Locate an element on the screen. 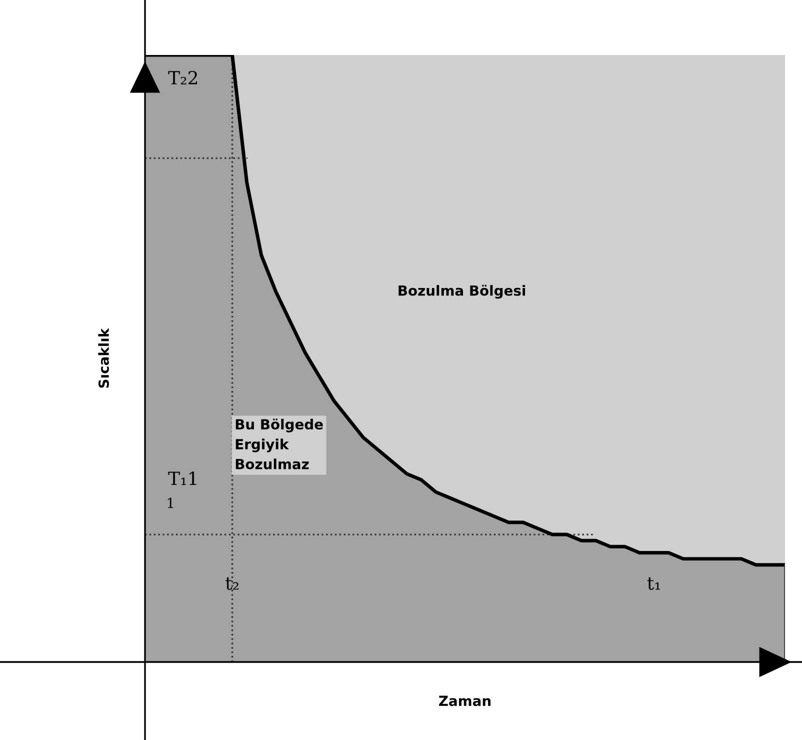 This screenshot has width=802, height=740. annotation: Bozulma Bölgesi is located at coordinates (462, 291).